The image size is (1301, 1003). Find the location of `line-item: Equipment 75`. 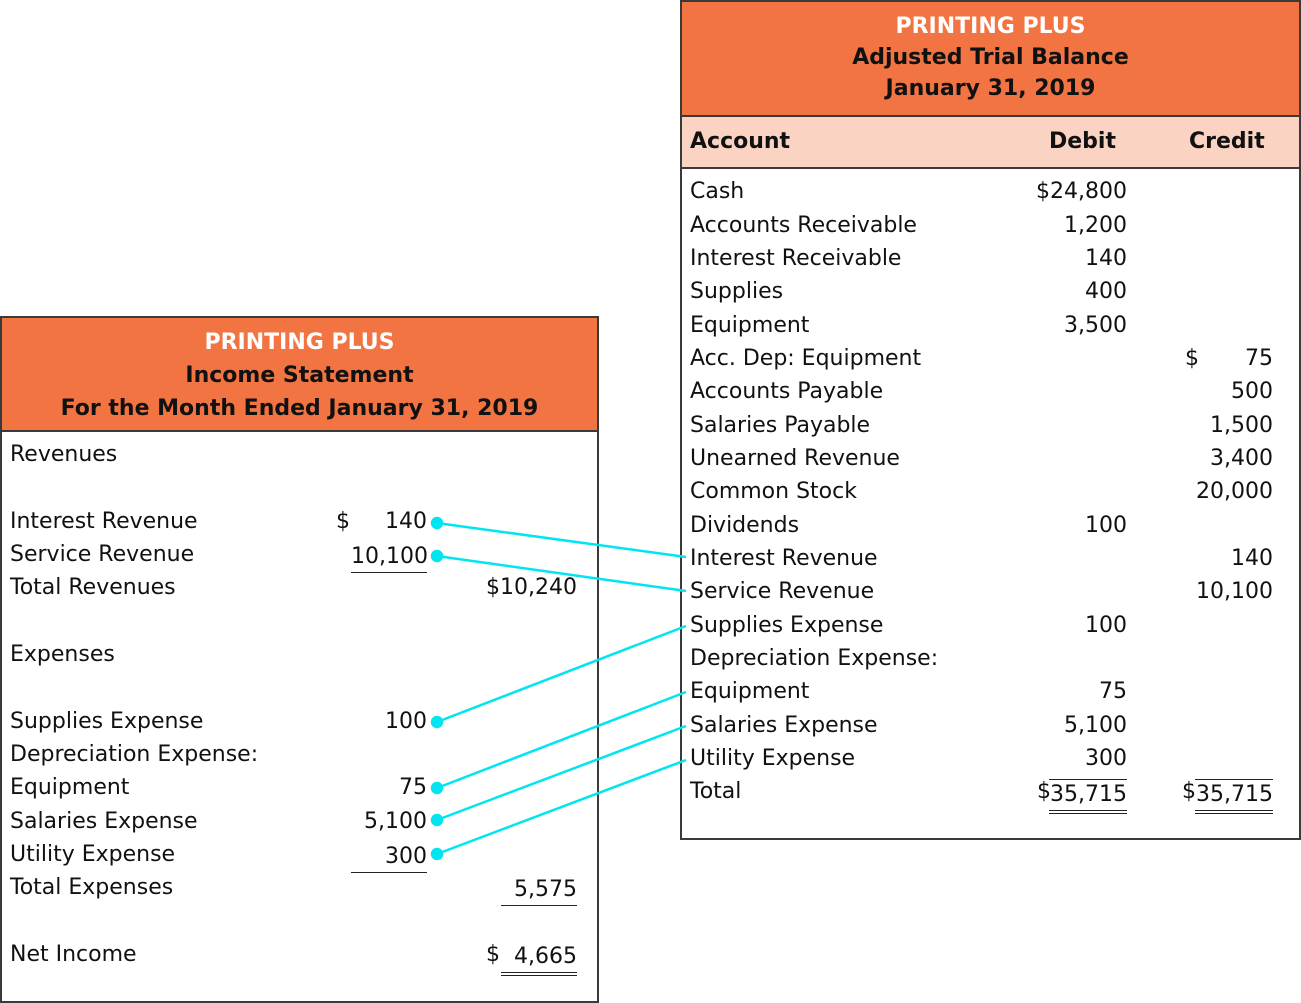

line-item: Equipment 75 is located at coordinates (218, 787).